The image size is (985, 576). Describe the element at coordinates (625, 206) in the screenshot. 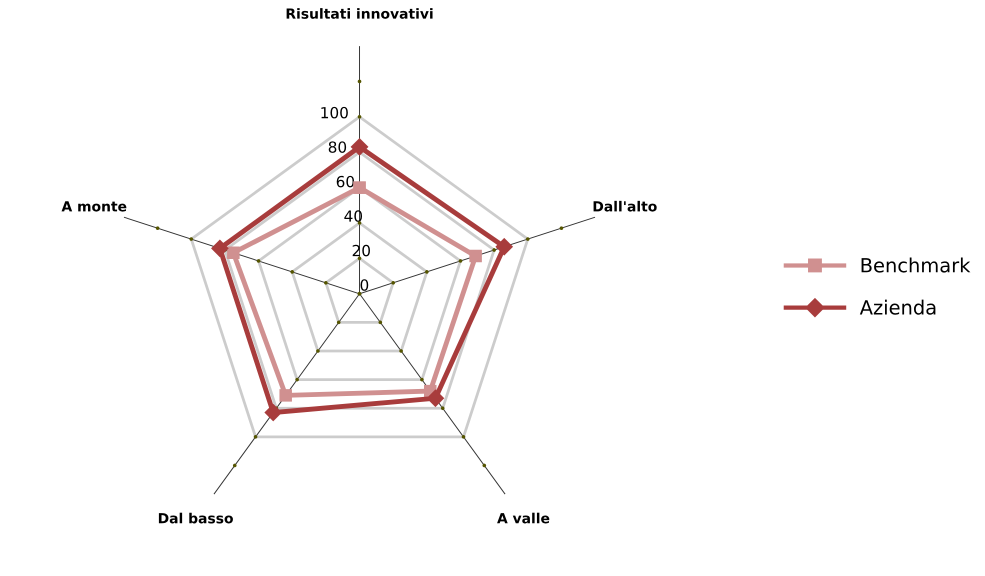

I see `spoke-label: Dall'alto` at that location.